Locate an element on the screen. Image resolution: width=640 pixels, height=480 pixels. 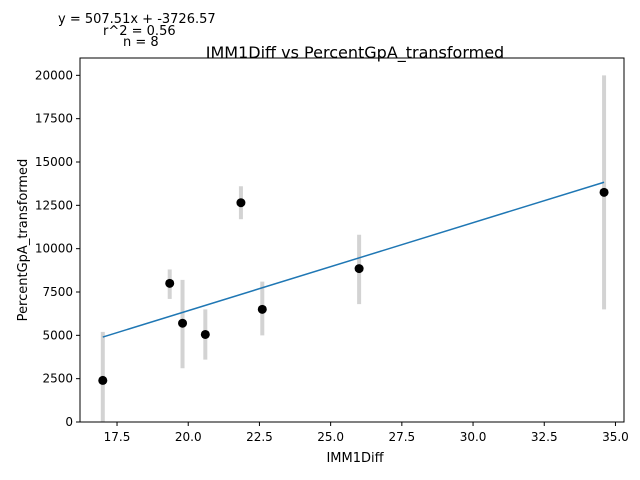
x-axis-label: IMM1Diff is located at coordinates (355, 458).